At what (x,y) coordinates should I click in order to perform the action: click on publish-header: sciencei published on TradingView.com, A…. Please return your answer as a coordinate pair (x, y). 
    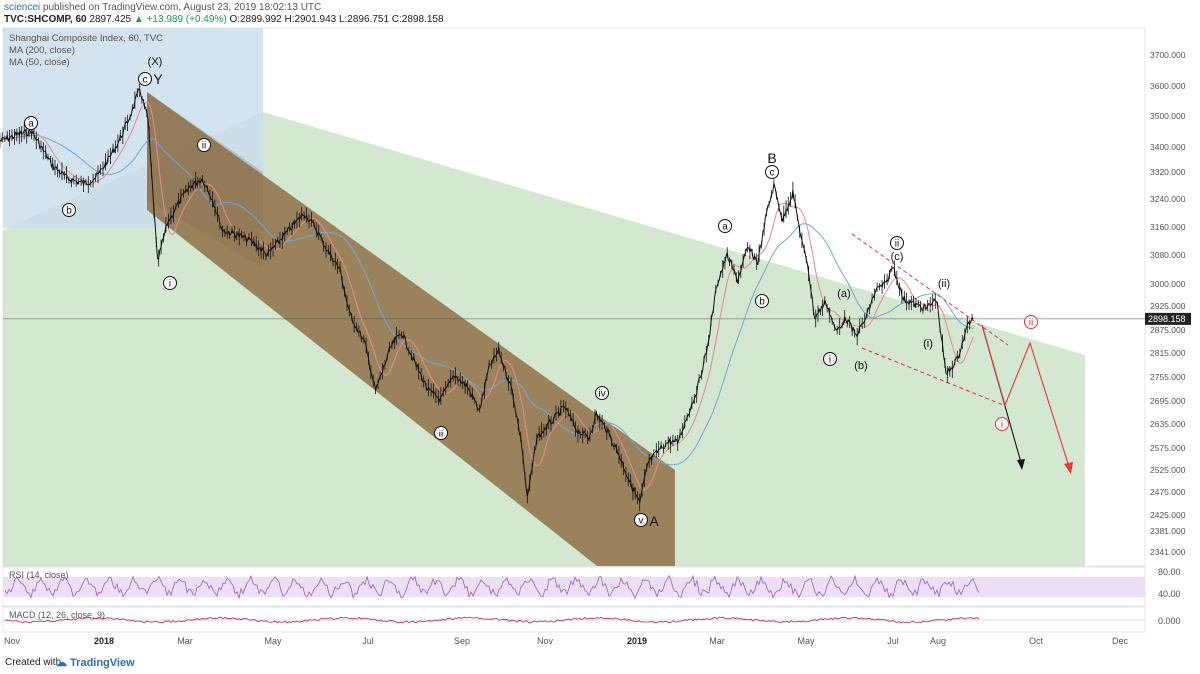
    Looking at the image, I should click on (600, 13).